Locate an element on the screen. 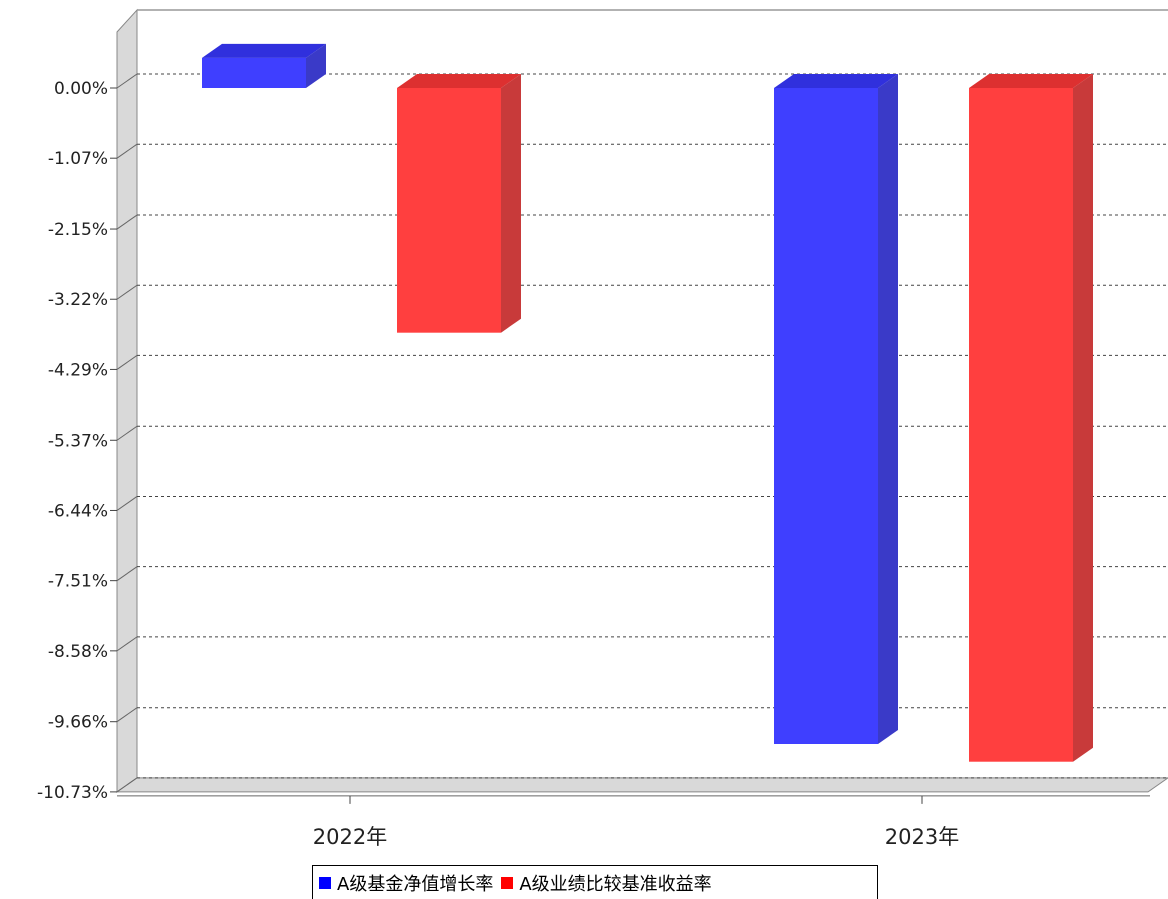  legend-label-nav-growth: A级基金净值增长率 is located at coordinates (415, 884).